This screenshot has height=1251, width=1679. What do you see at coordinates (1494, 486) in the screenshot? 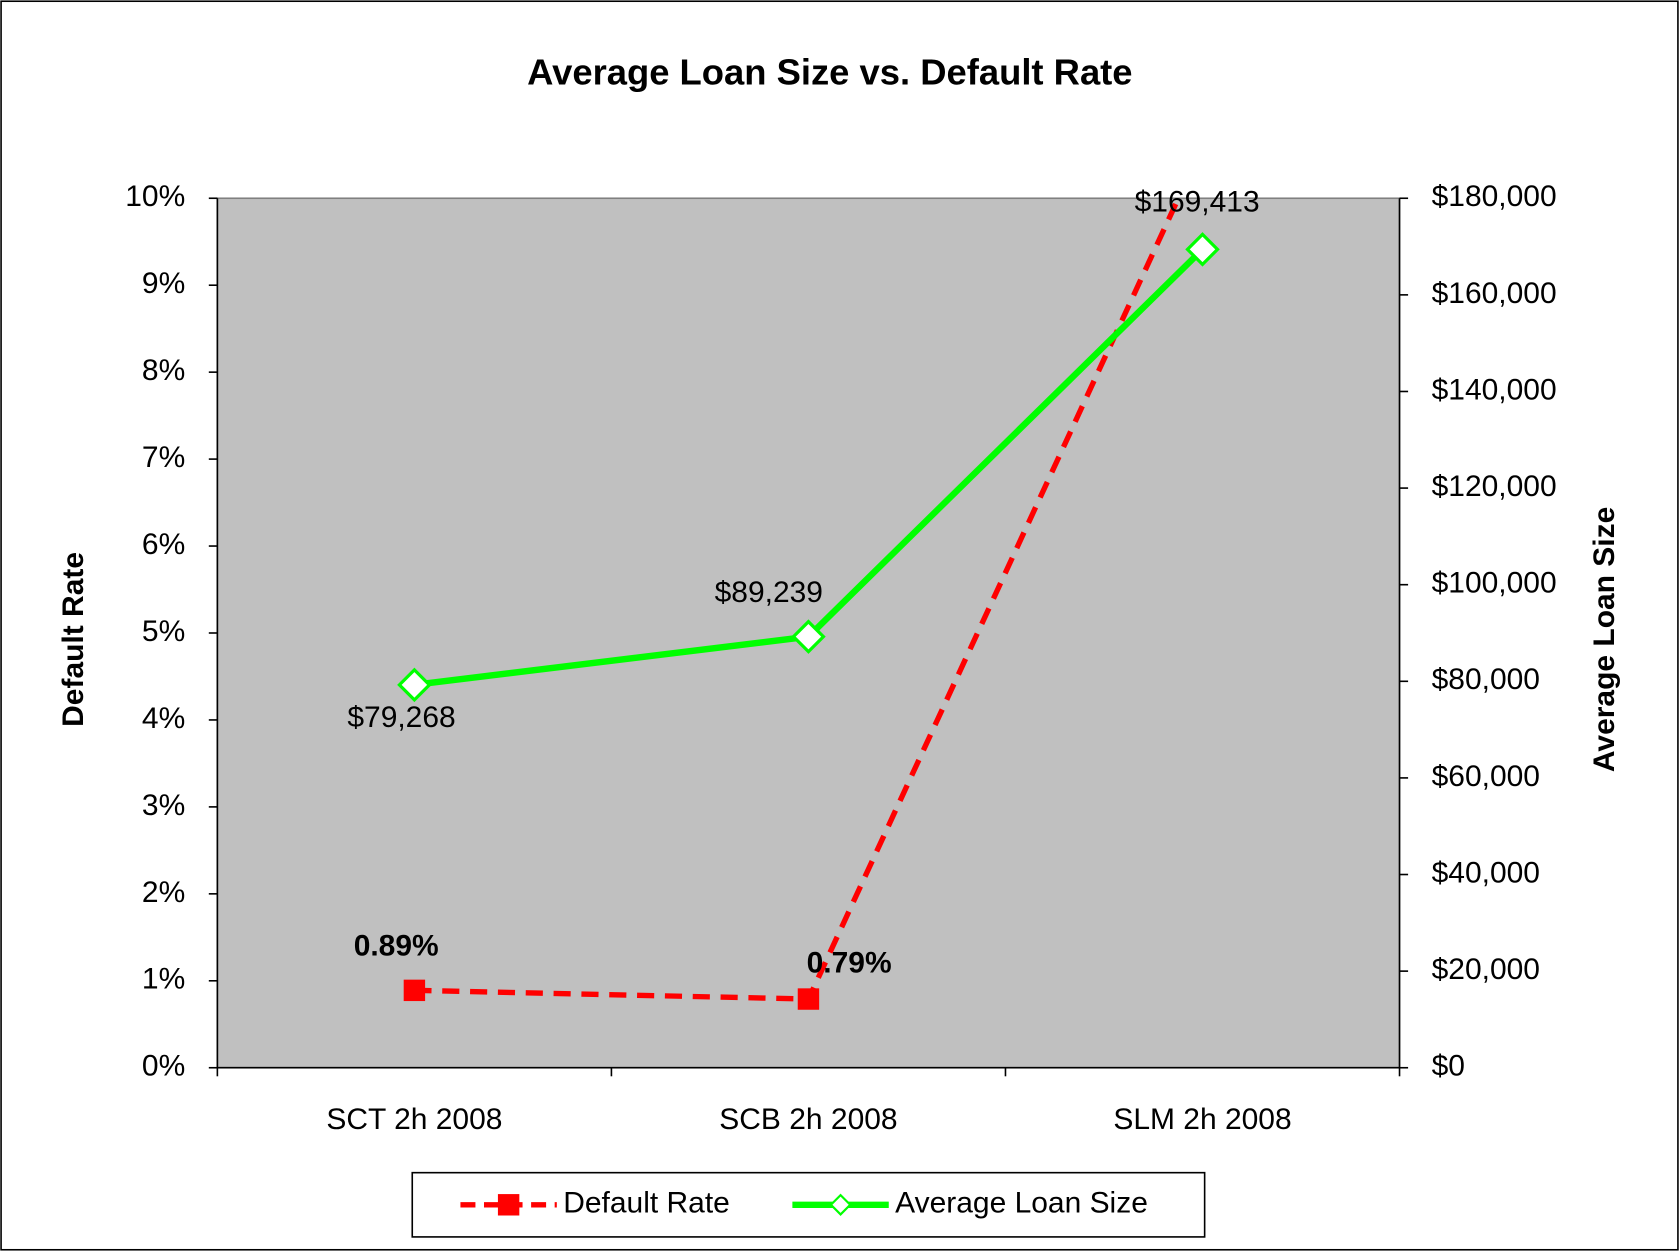
I see `y2-tick-label: $120,000` at bounding box center [1494, 486].